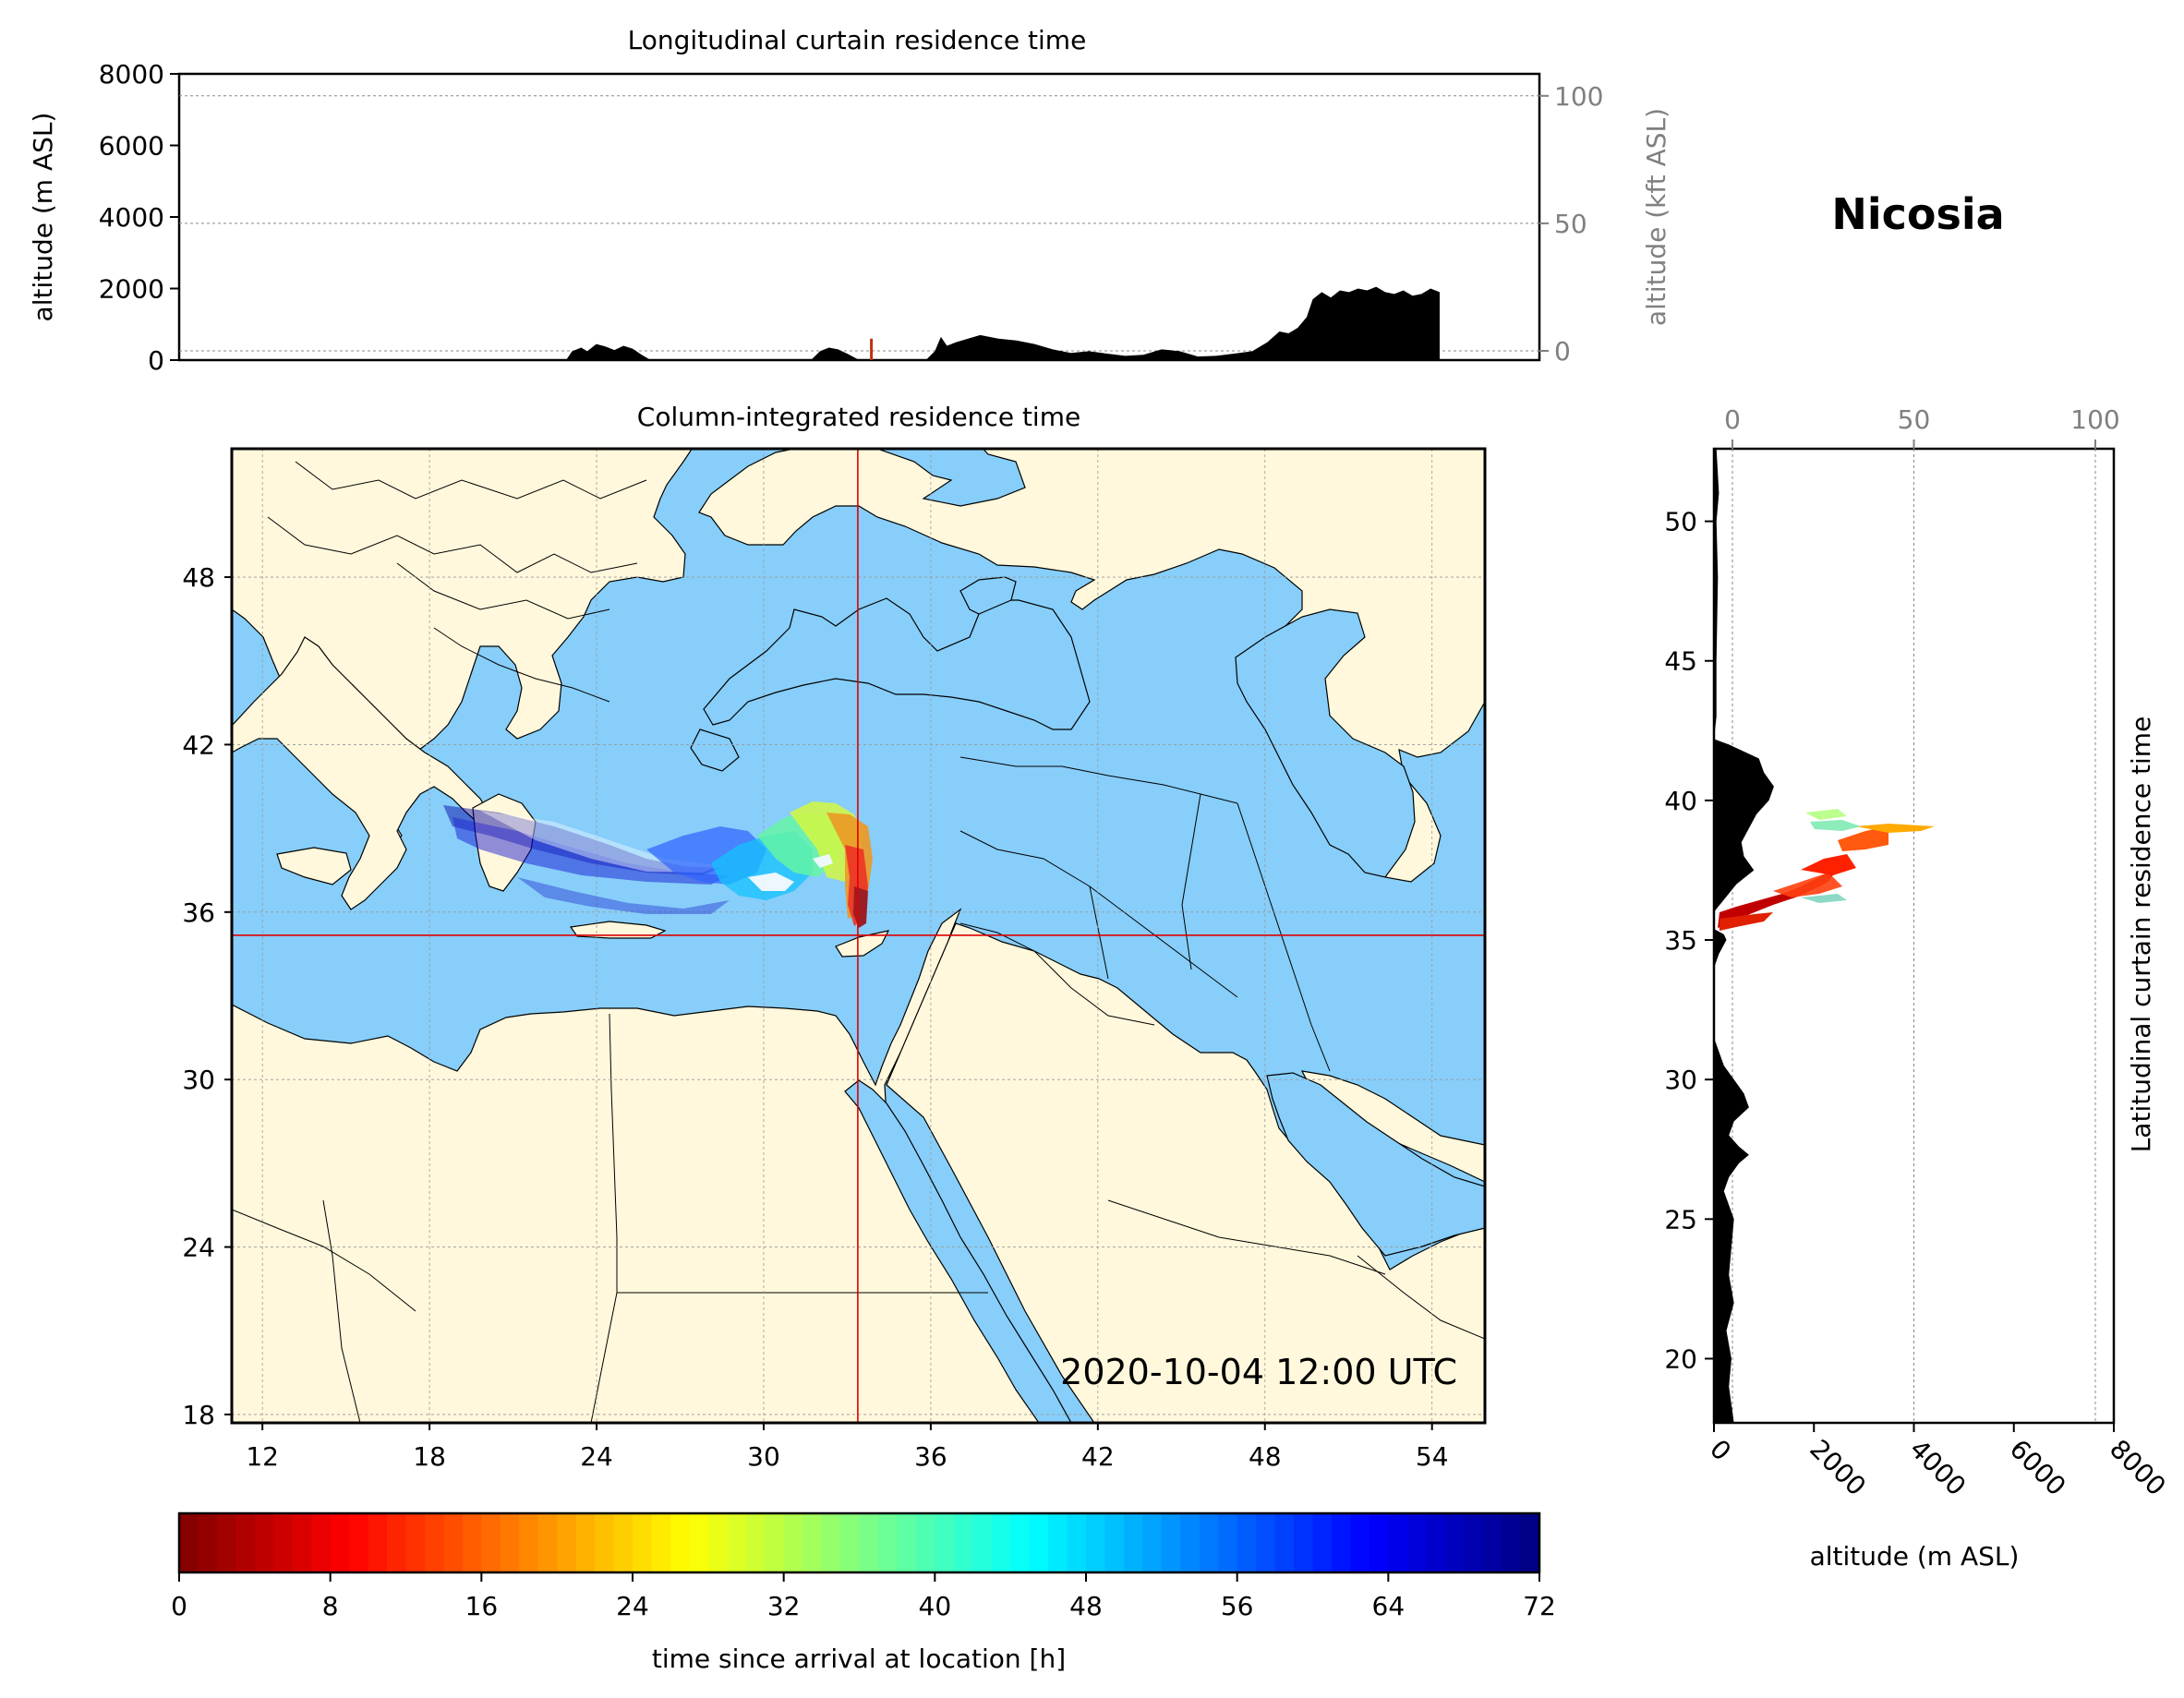 The image size is (2184, 1698). Describe the element at coordinates (198, 1415) in the screenshot. I see `ytick-label: 18` at that location.